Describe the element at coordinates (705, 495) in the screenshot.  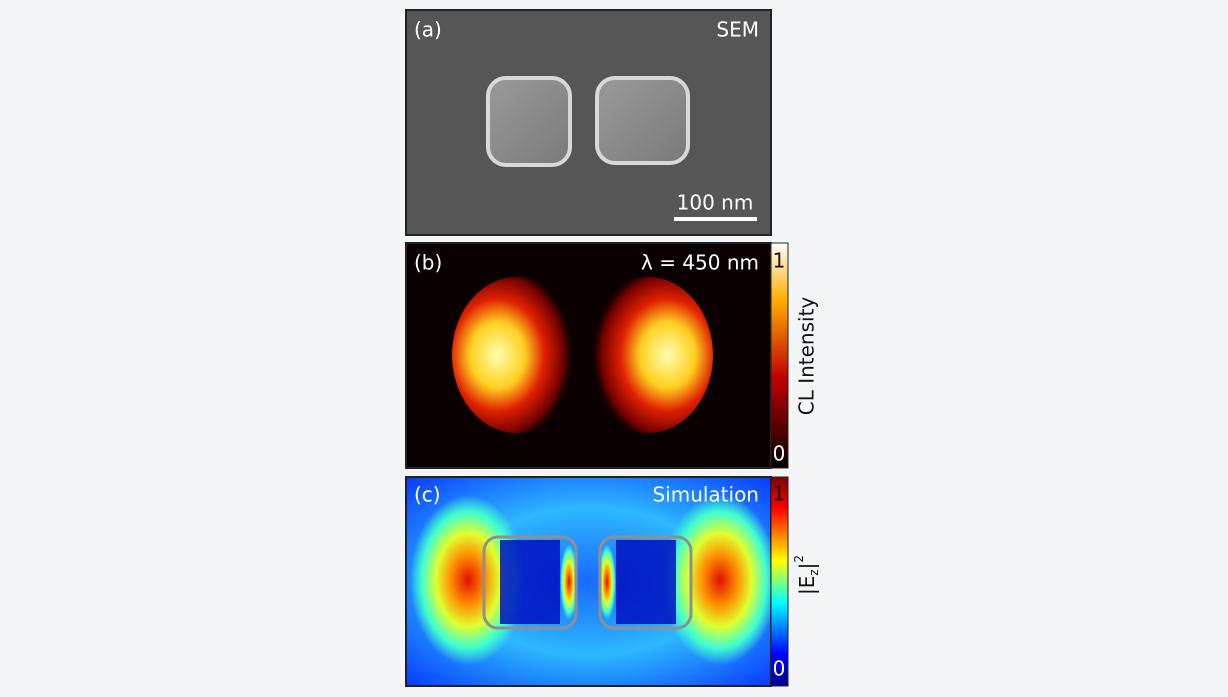
I see `panel-title: Simulation` at that location.